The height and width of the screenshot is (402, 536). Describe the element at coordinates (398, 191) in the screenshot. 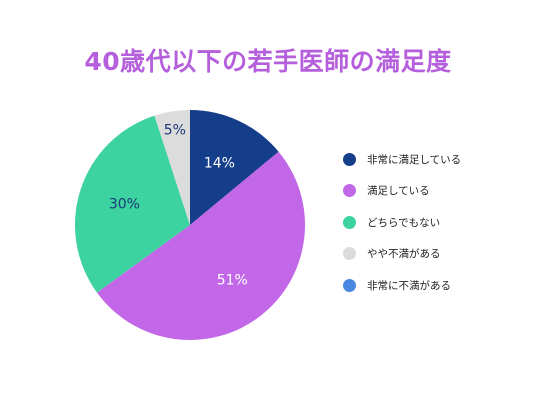

I see `legend-label: 満足している` at that location.